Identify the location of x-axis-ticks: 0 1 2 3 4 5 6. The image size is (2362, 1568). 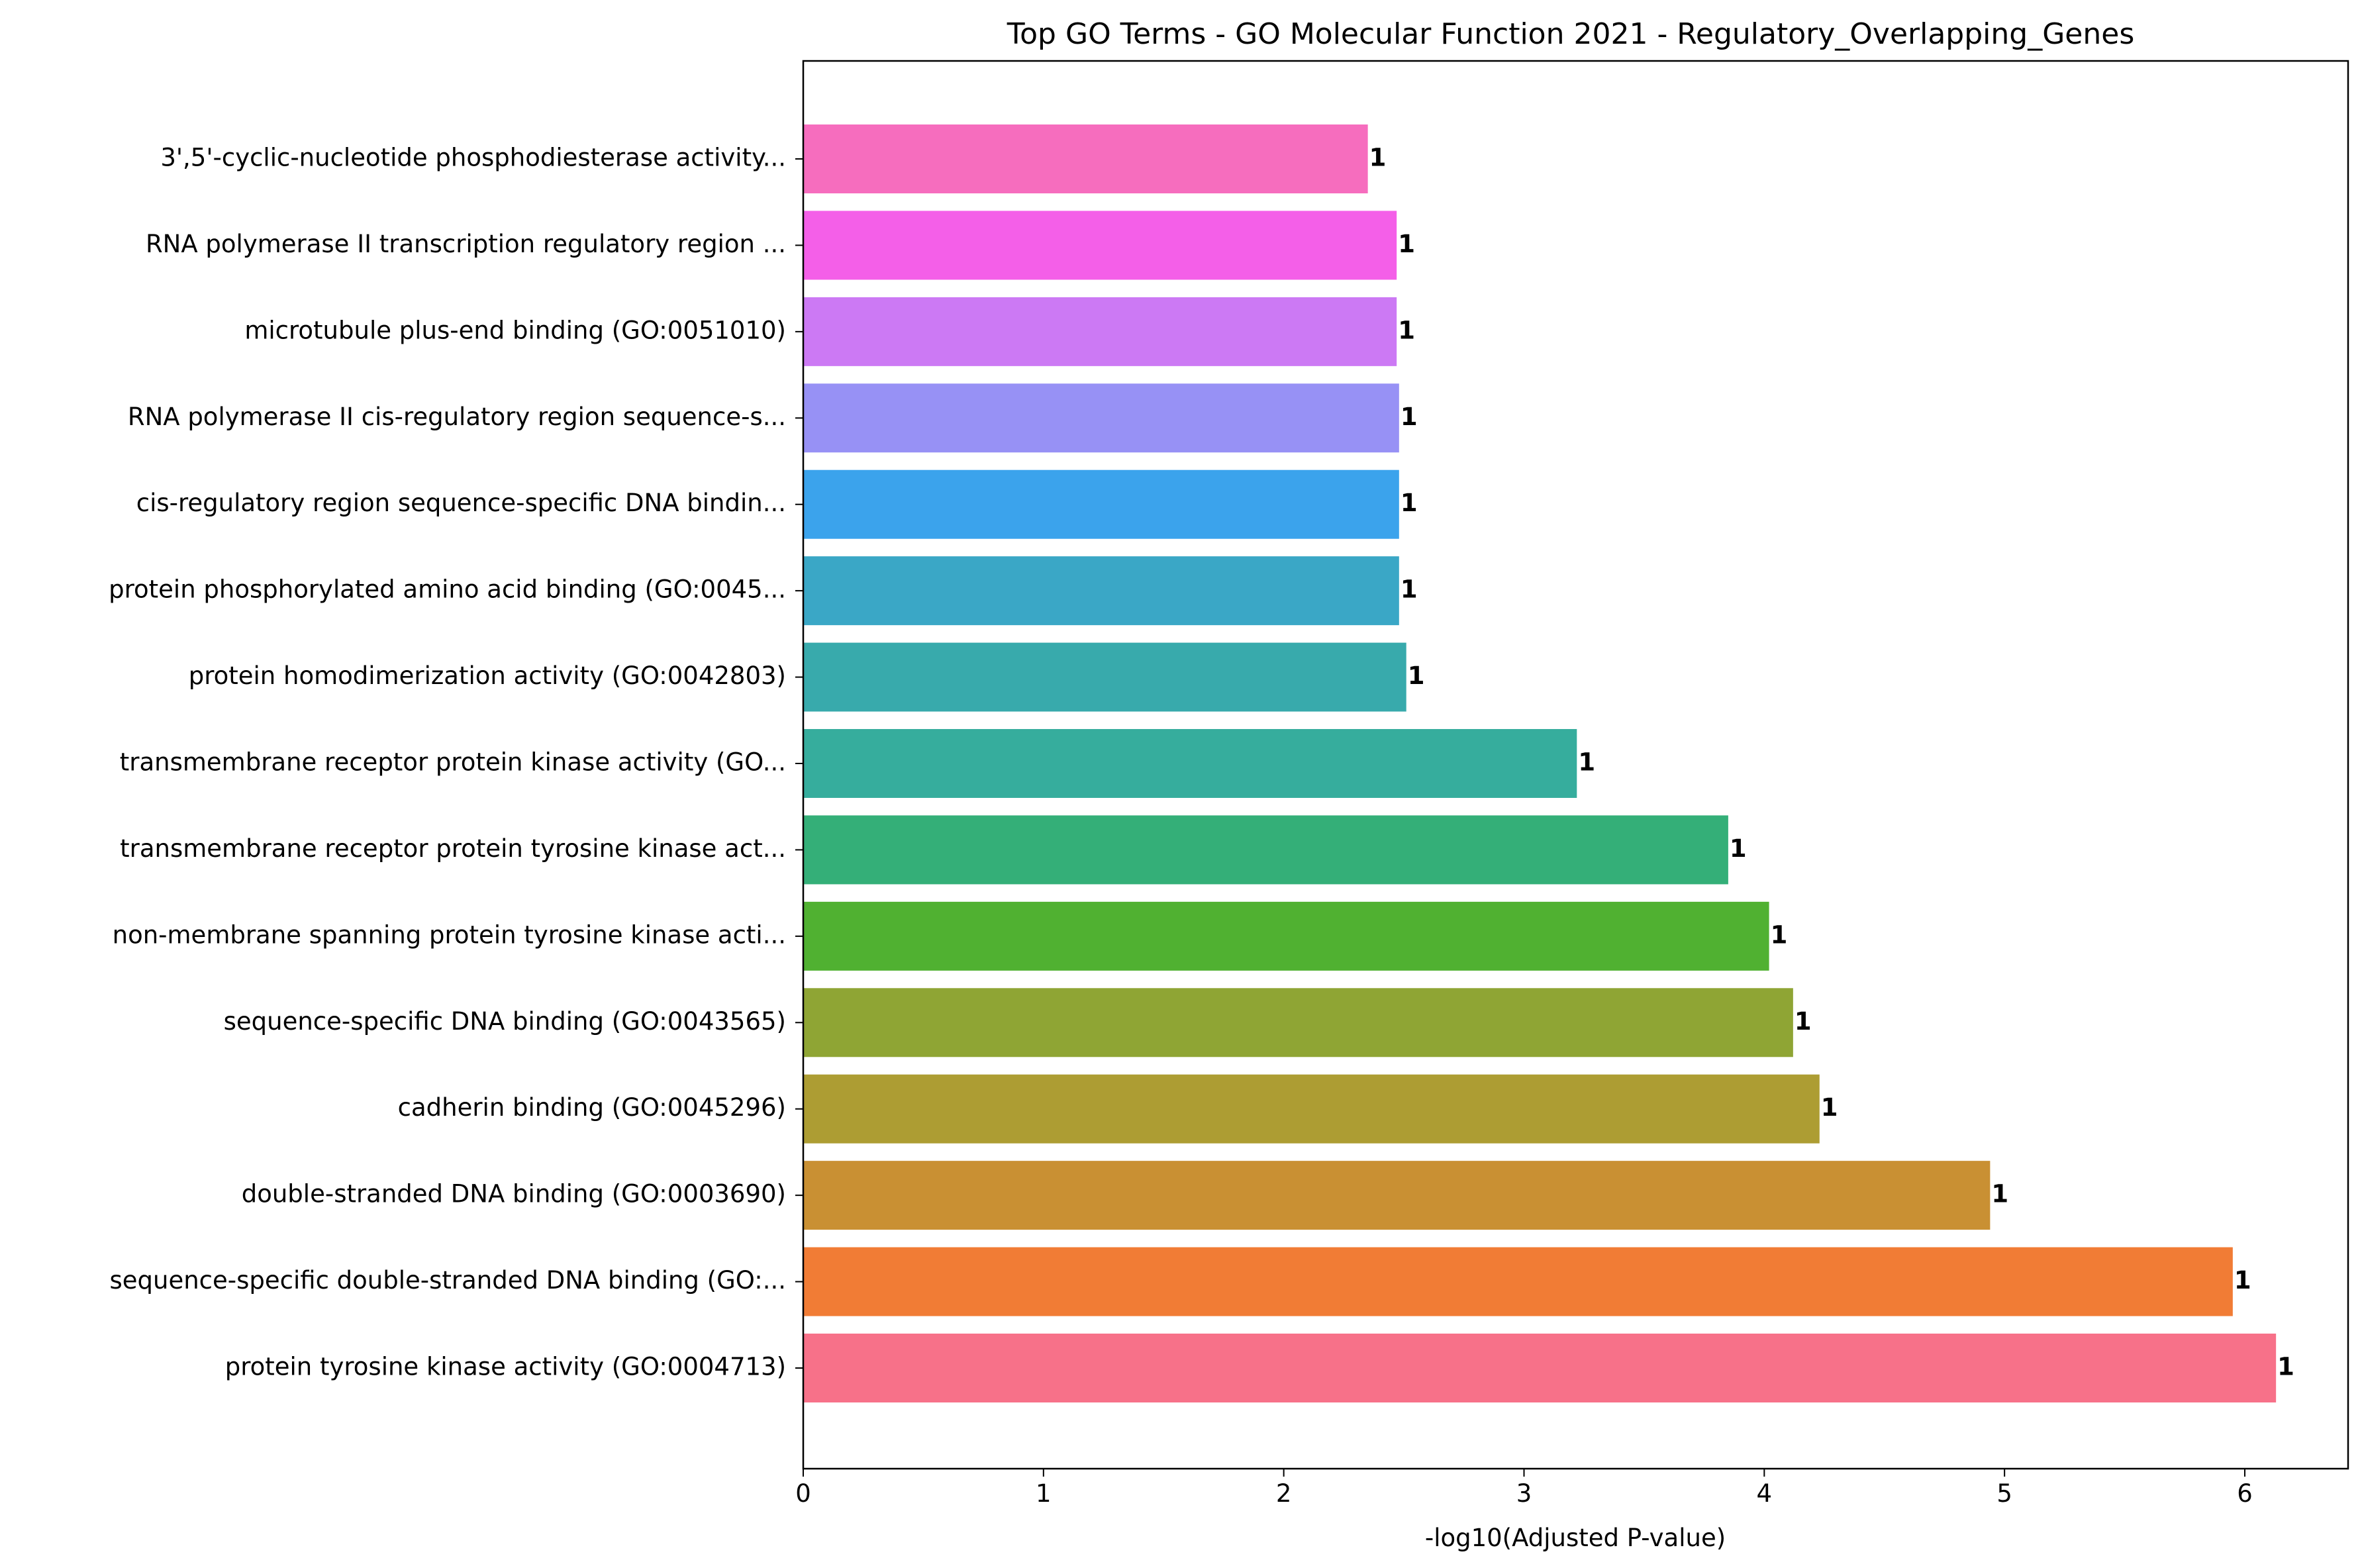
(1524, 1488).